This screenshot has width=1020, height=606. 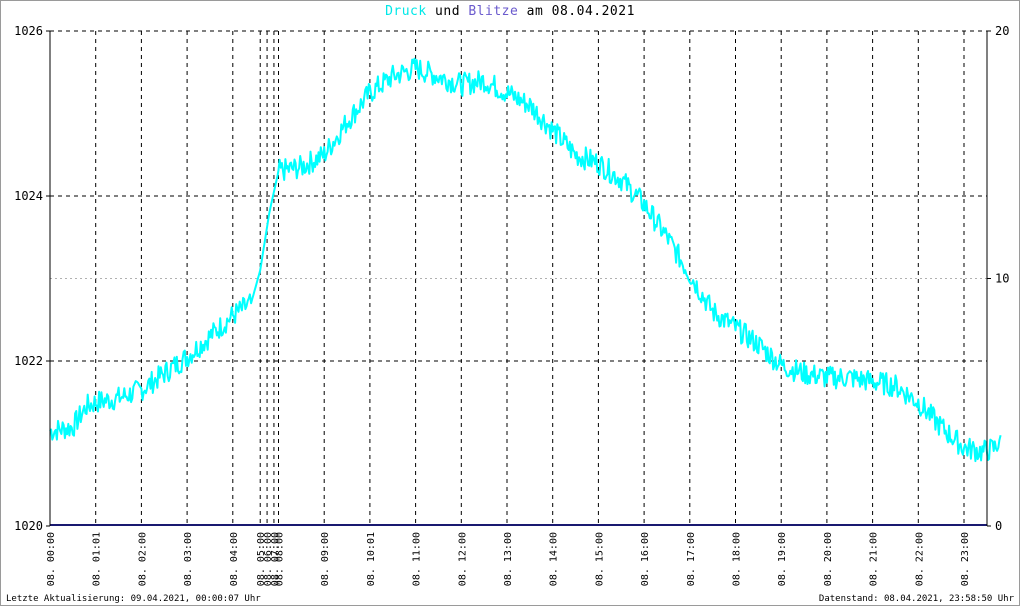 I want to click on x-tick-label: 08. 10:01, so click(x=371, y=559).